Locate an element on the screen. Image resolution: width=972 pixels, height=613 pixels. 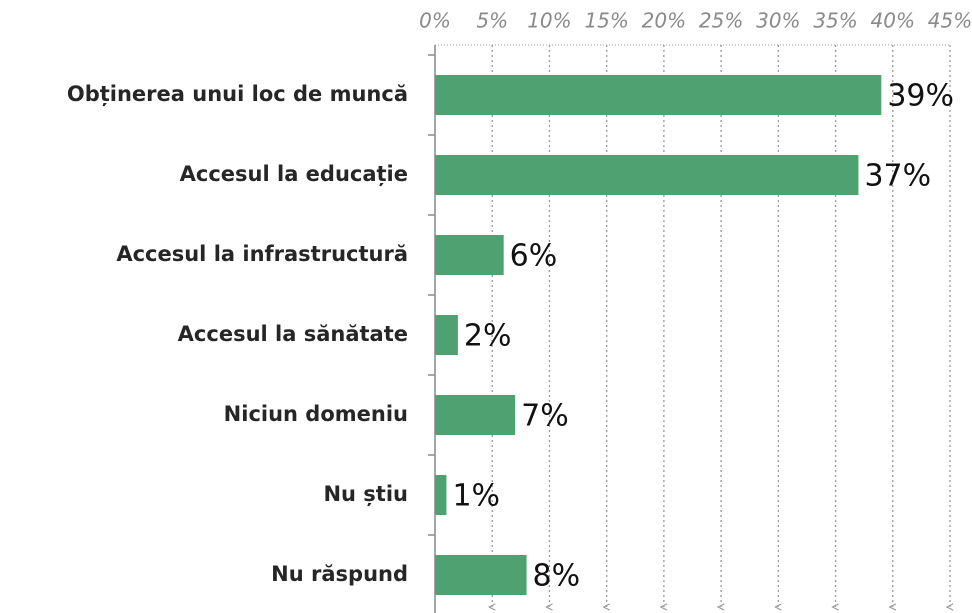
value-label: 39% is located at coordinates (920, 96).